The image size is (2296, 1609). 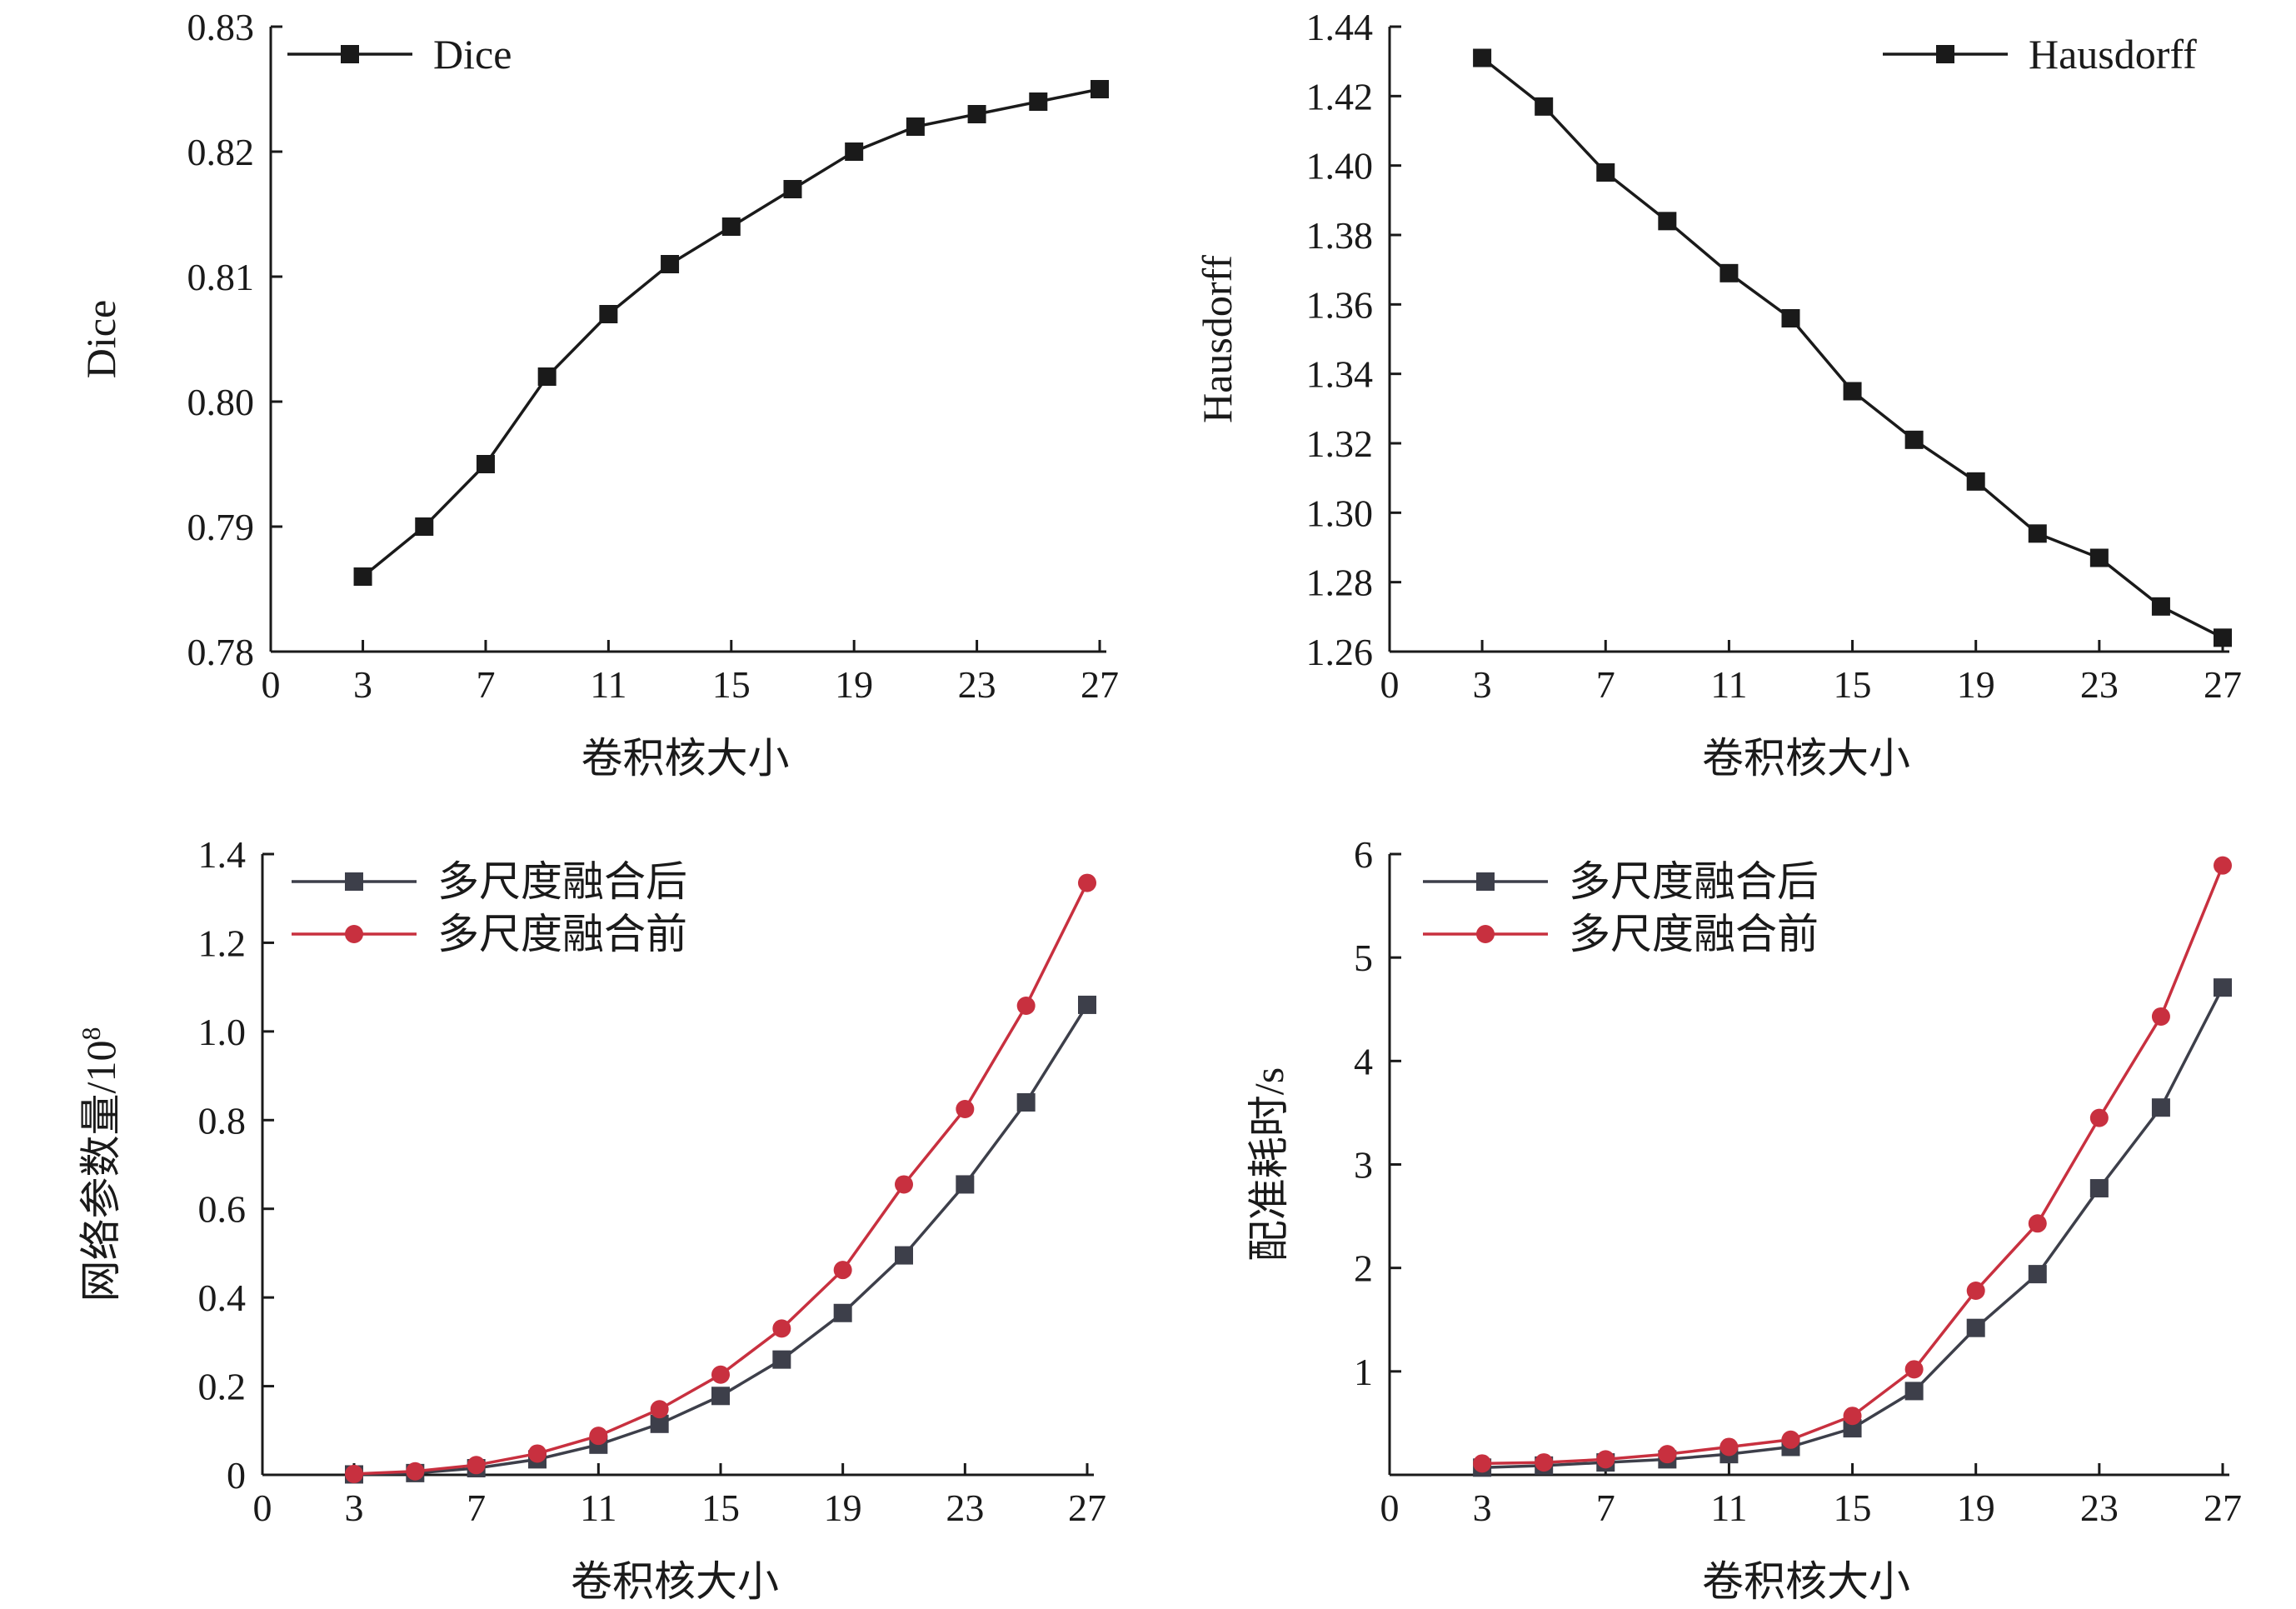 I want to click on legend-label: 多尺度融合前, so click(x=1694, y=934).